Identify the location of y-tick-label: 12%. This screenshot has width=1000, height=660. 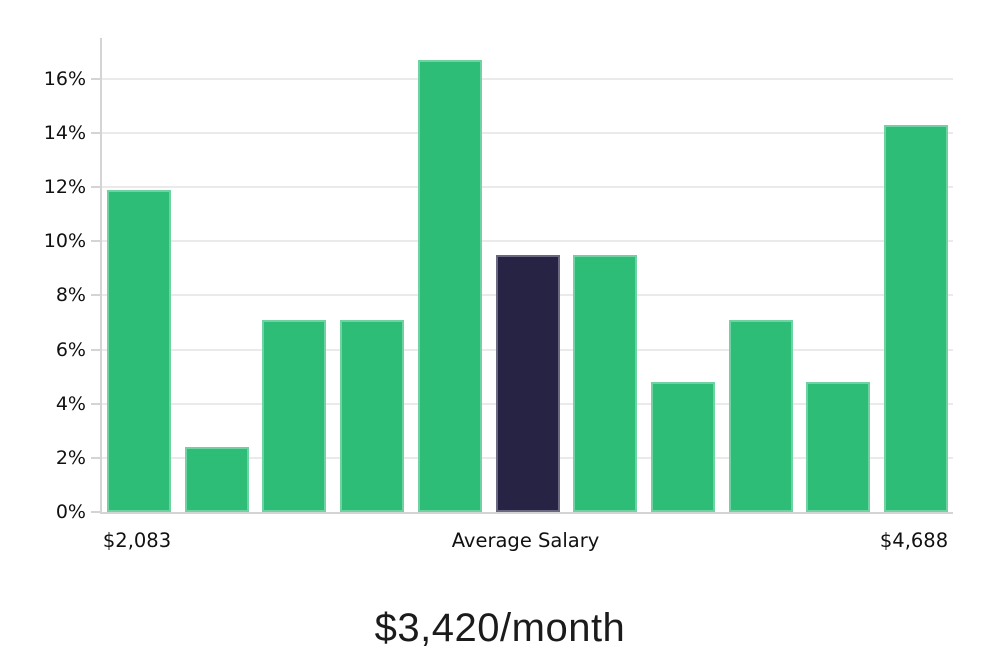
(64, 186).